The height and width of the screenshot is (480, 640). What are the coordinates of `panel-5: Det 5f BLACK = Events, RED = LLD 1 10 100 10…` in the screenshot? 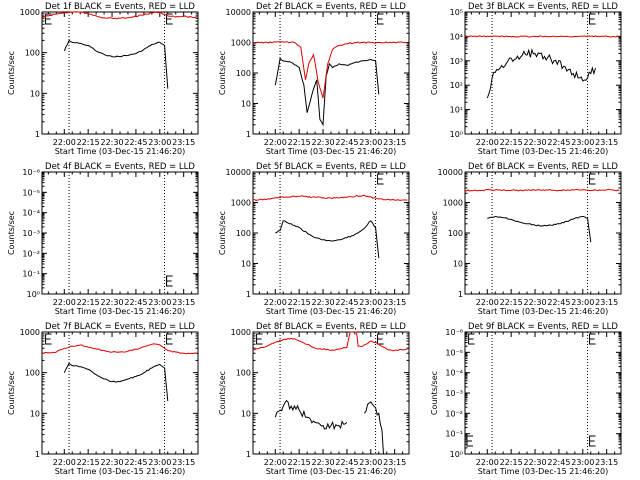 It's located at (314, 239).